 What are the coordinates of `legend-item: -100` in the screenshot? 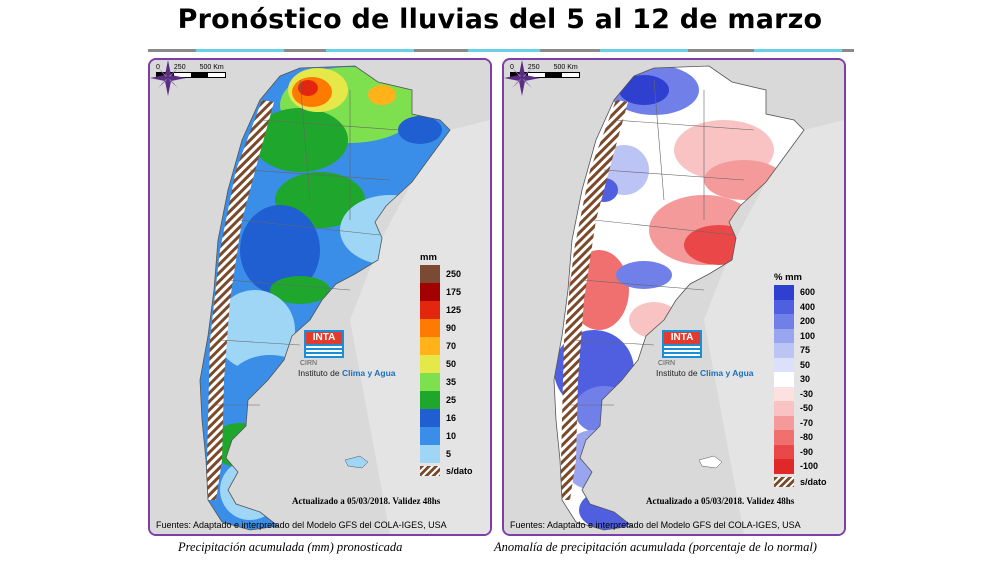 It's located at (800, 466).